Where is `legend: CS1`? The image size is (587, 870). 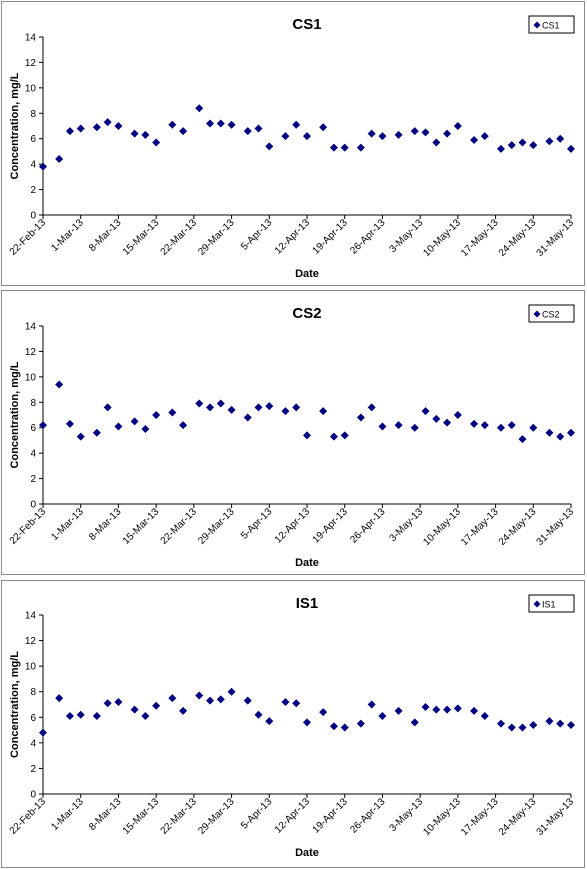 legend: CS1 is located at coordinates (551, 24).